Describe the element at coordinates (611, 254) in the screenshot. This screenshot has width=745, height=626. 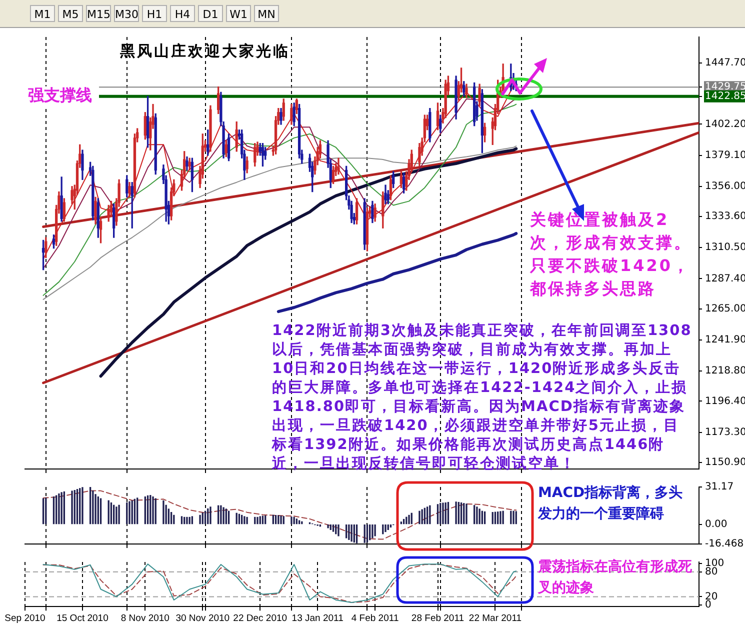
I see `annotation: 关键位置被触及2次，形成有效支撑。只要不跌破1420，都保持多头思路` at that location.